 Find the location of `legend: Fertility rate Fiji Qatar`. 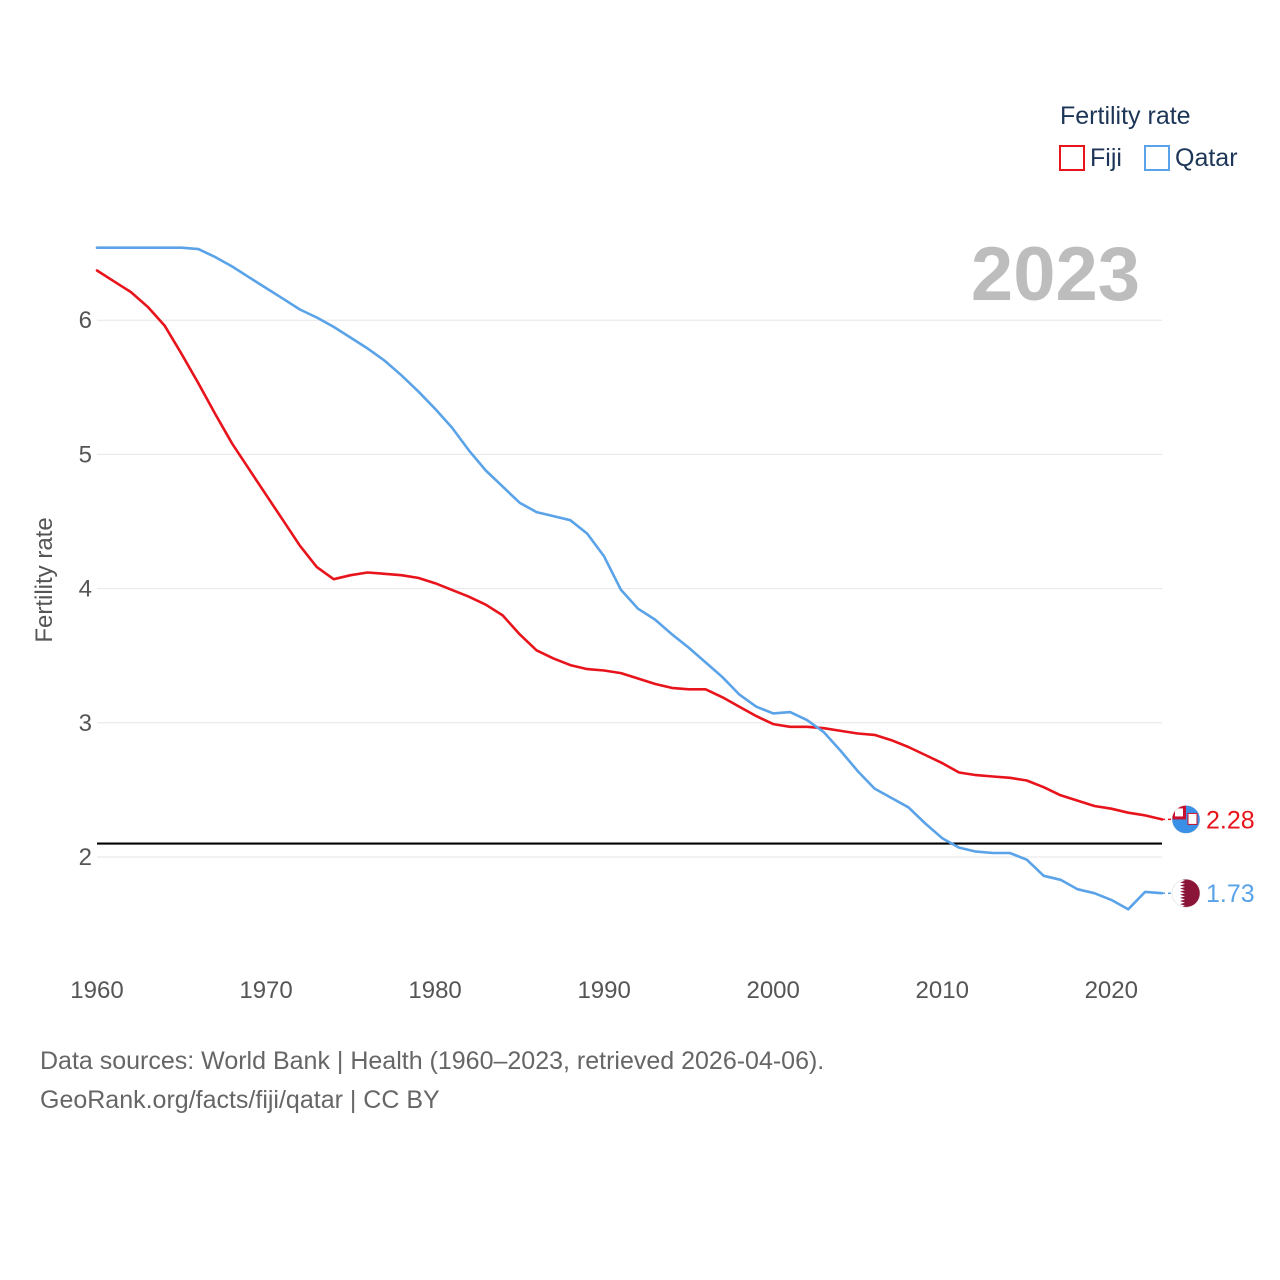

legend: Fertility rate Fiji Qatar is located at coordinates (1148, 137).